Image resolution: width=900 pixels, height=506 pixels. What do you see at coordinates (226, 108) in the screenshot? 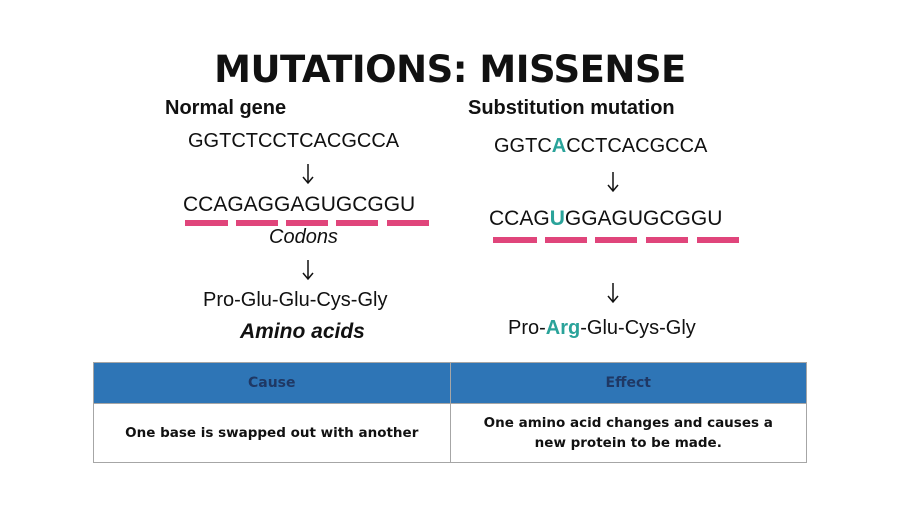
I see `left-heading: Normal gene` at bounding box center [226, 108].